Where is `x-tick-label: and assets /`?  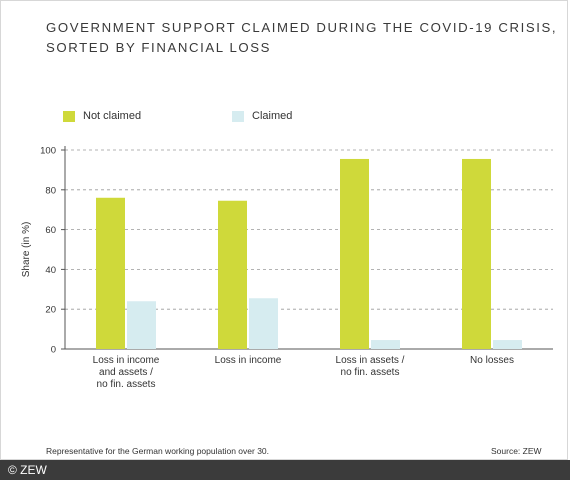
x-tick-label: and assets / is located at coordinates (126, 372).